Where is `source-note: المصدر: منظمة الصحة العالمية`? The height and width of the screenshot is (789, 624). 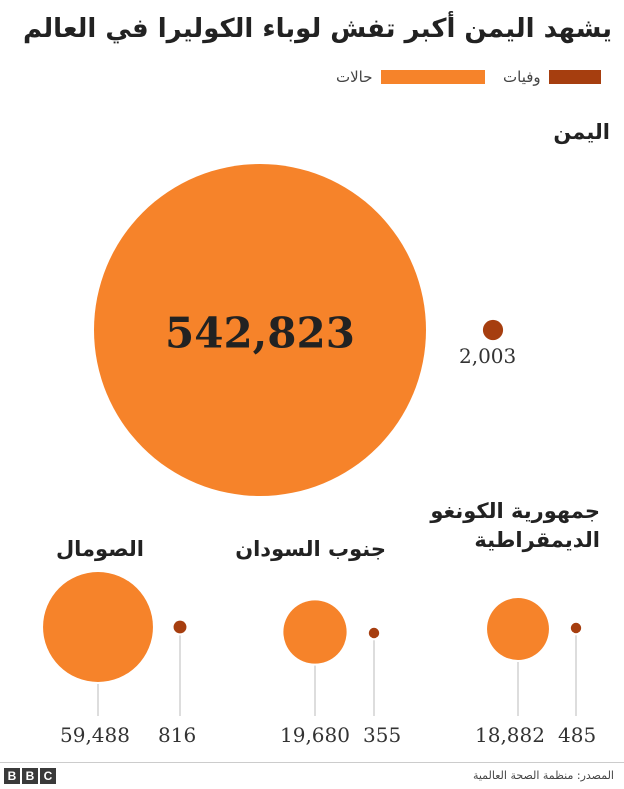 source-note: المصدر: منظمة الصحة العالمية is located at coordinates (543, 775).